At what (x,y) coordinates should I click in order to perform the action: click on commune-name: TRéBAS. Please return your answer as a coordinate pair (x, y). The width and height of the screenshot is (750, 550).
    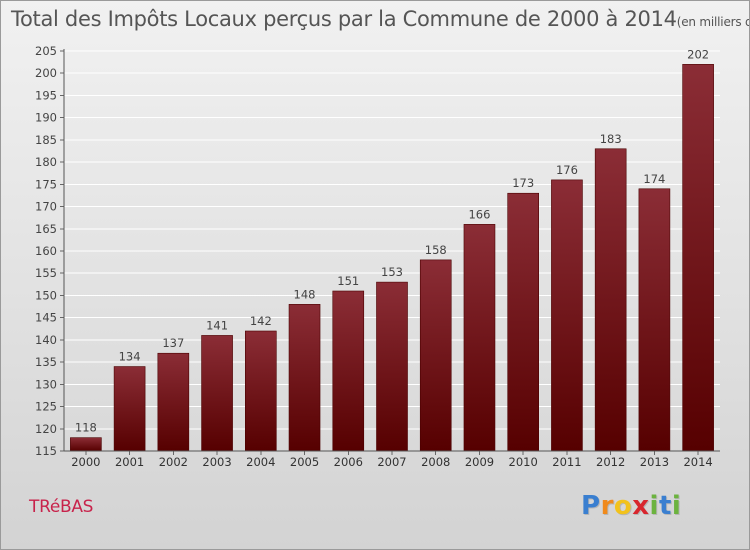
    Looking at the image, I should click on (61, 507).